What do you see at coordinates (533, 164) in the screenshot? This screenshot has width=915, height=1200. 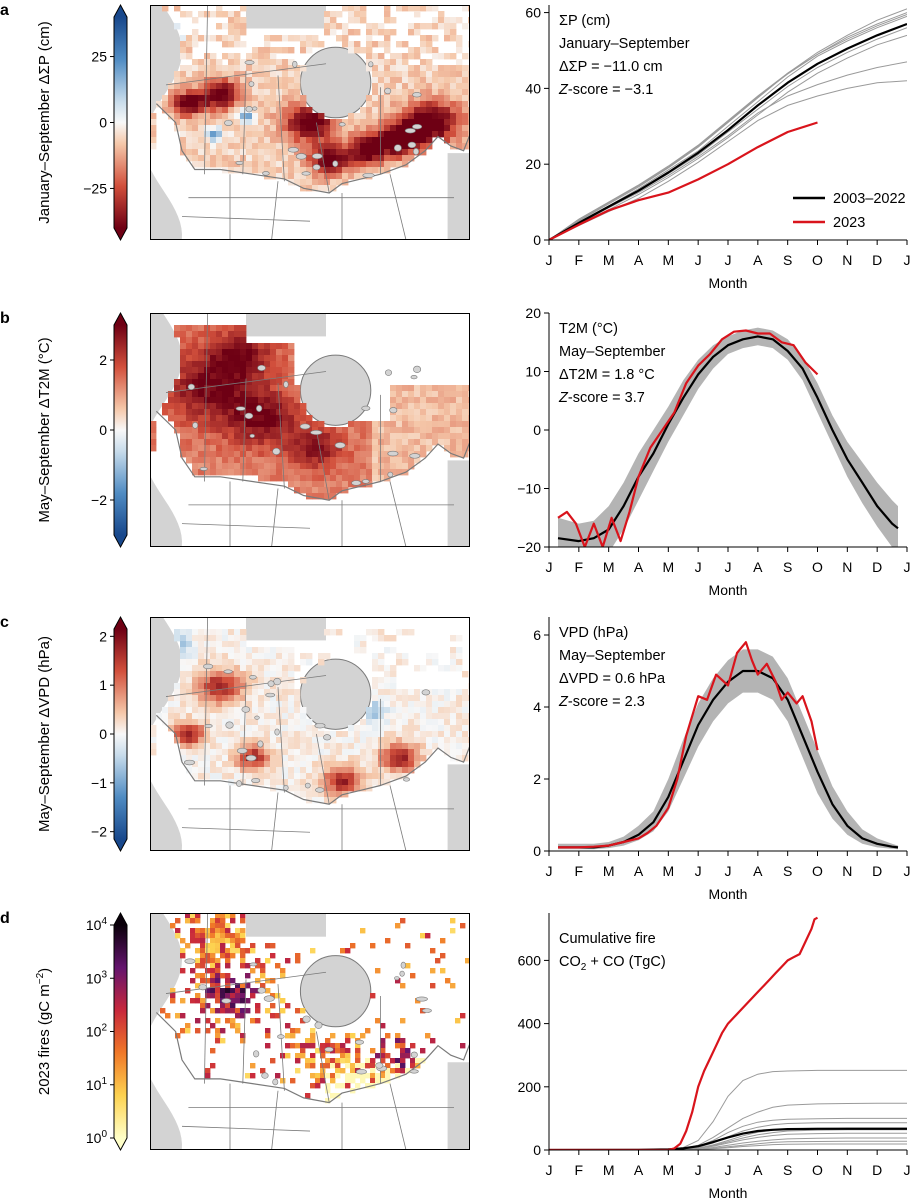 I see `y-tick-label: 20` at bounding box center [533, 164].